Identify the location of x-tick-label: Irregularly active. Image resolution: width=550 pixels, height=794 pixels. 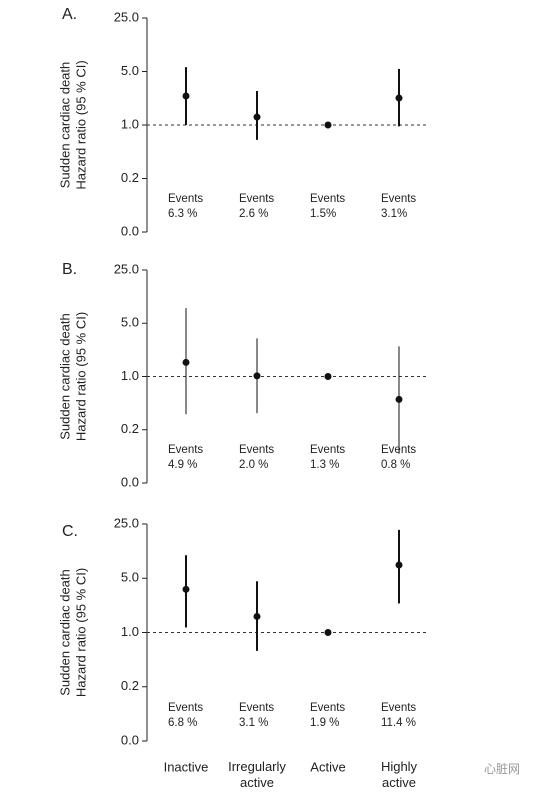
(257, 774).